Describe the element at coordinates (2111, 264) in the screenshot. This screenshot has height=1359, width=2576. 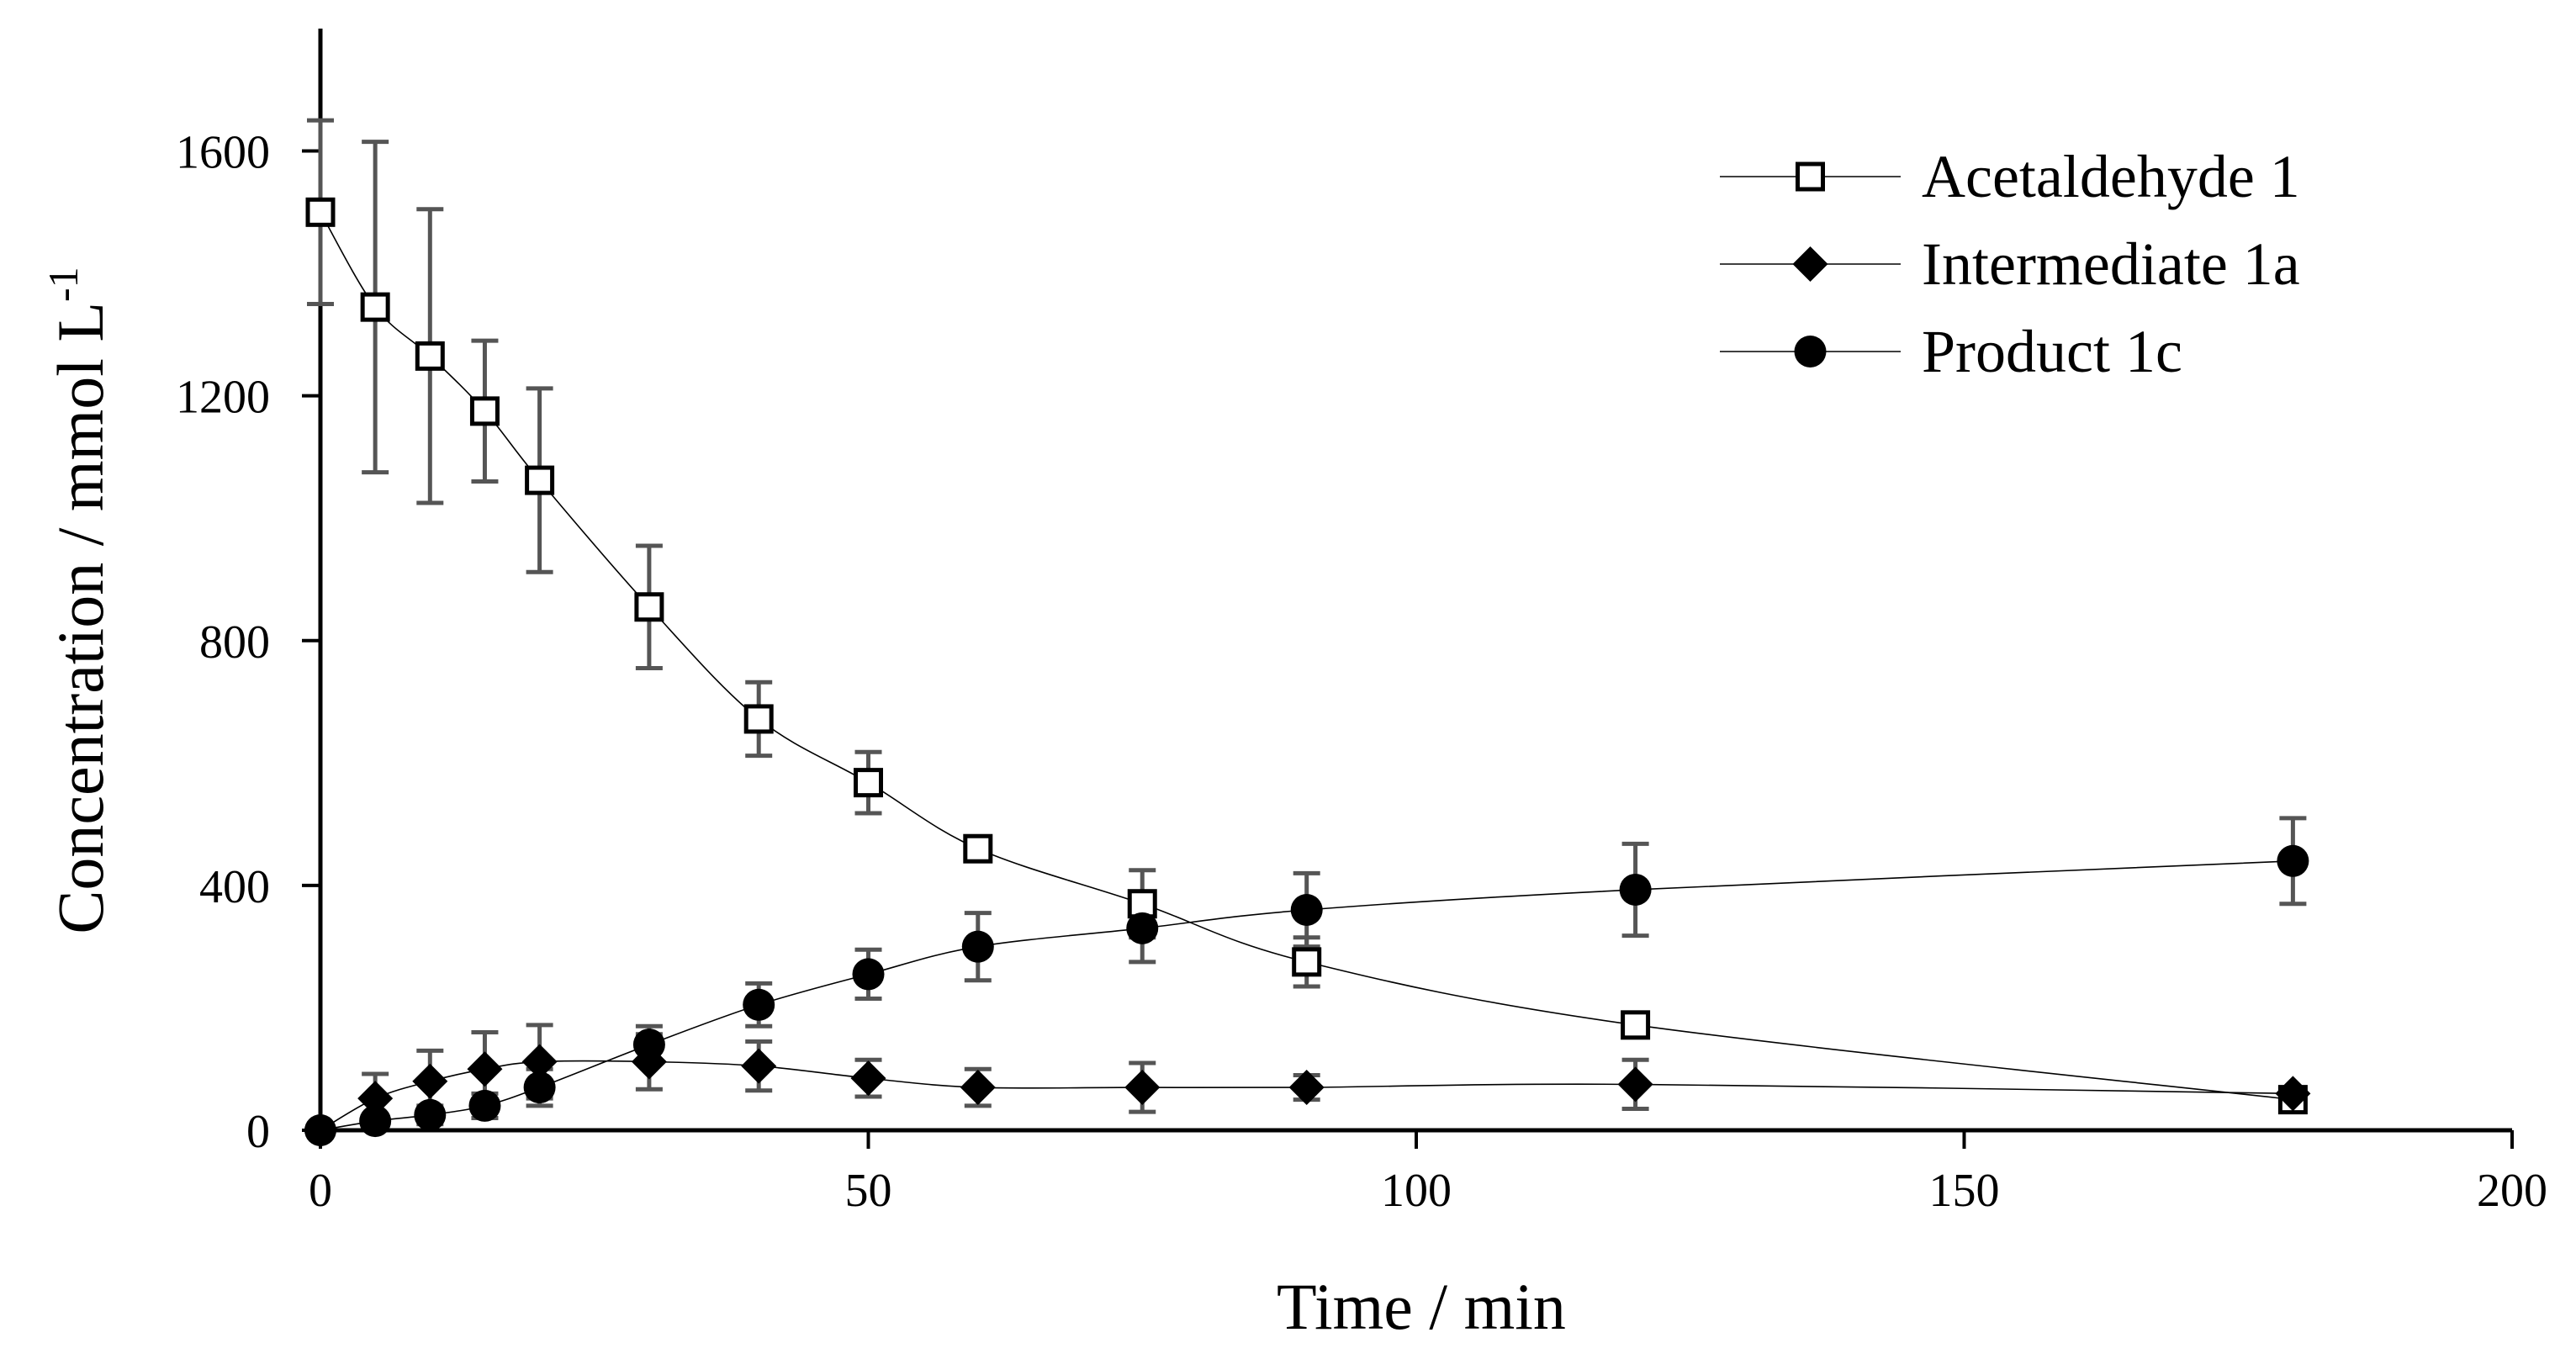
I see `legend-label-intermediate-1a: Intermediate 1a` at that location.